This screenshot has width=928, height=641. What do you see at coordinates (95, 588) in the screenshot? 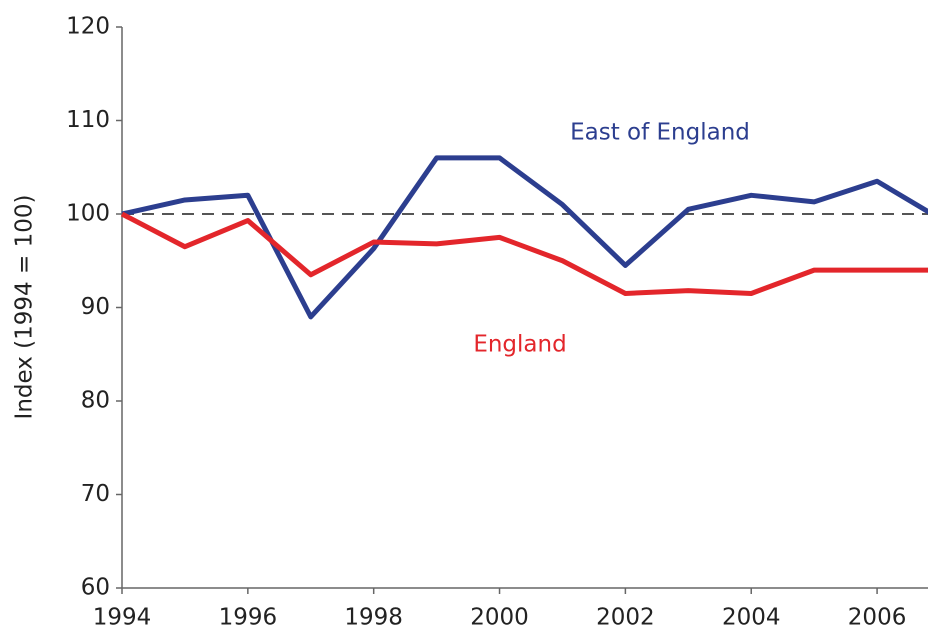
I see `y-tick-label: 60` at bounding box center [95, 588].